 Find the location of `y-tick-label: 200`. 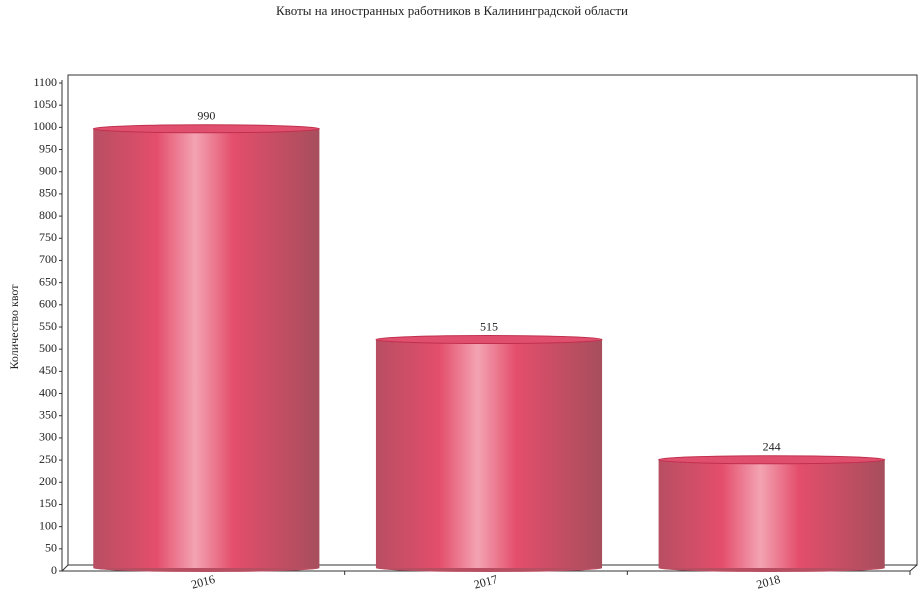

y-tick-label: 200 is located at coordinates (48, 481).